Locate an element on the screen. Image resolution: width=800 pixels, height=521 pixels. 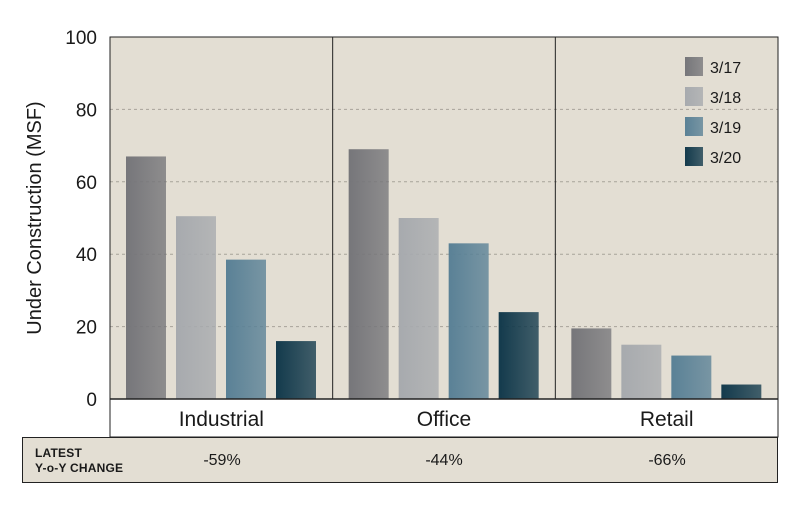
category-label: Industrial is located at coordinates (221, 419).